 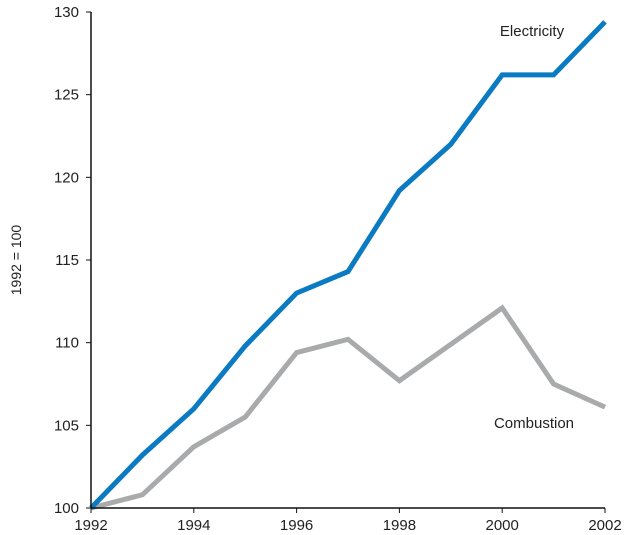 I want to click on y-tick-label: 100, so click(x=66, y=508).